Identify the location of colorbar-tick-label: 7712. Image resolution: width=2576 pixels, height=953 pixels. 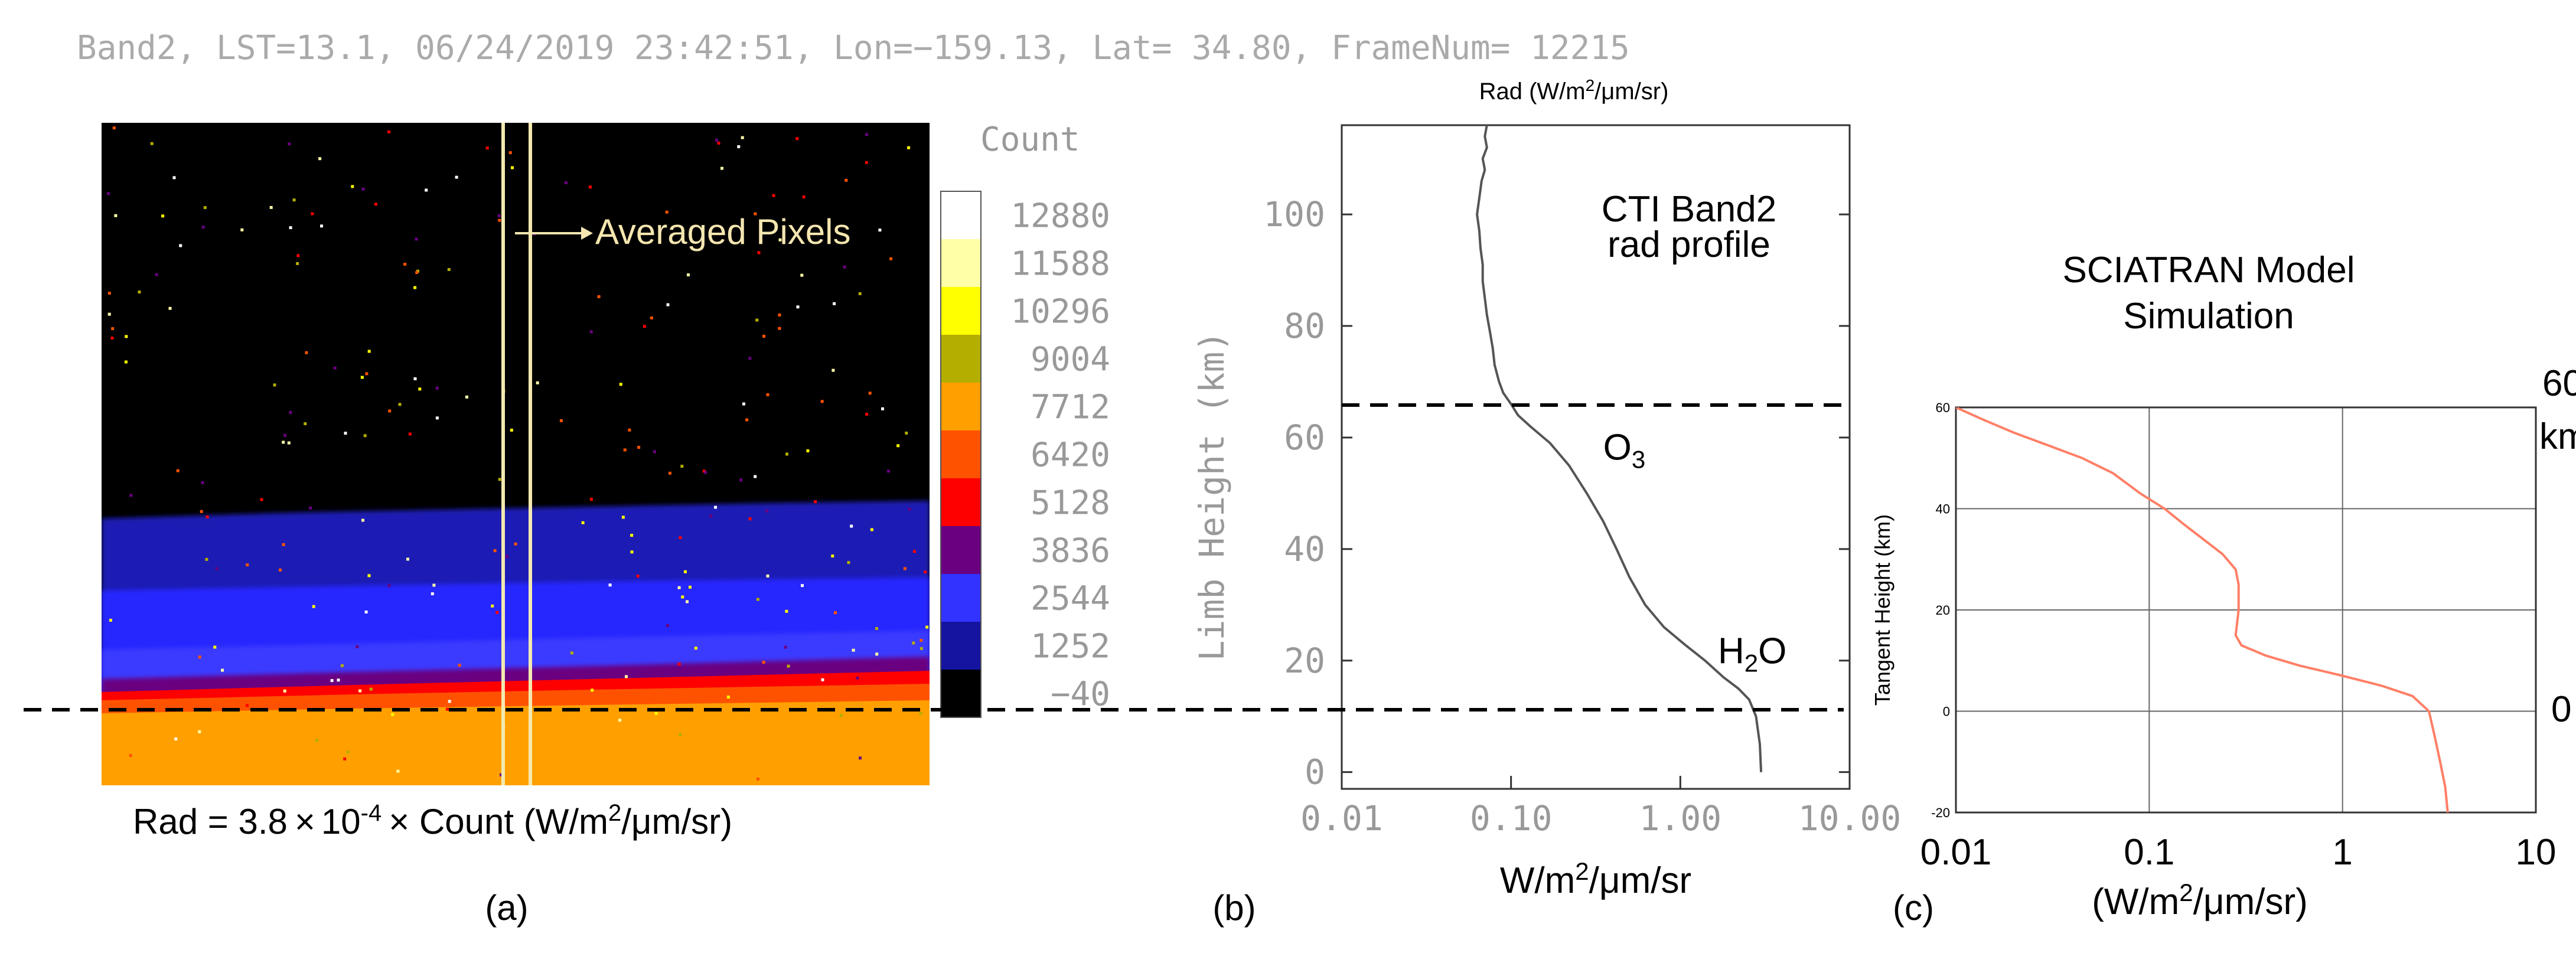
(1071, 408).